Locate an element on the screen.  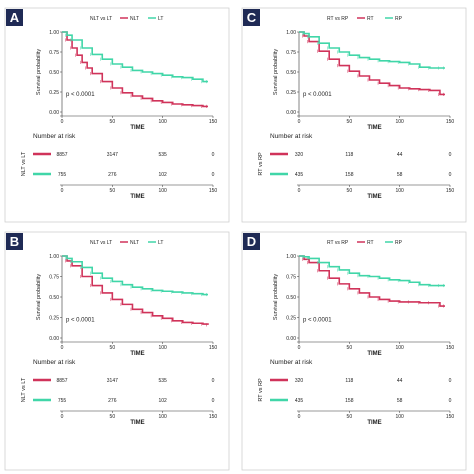
survival-curve-nlt is located at coordinates (135, 290).